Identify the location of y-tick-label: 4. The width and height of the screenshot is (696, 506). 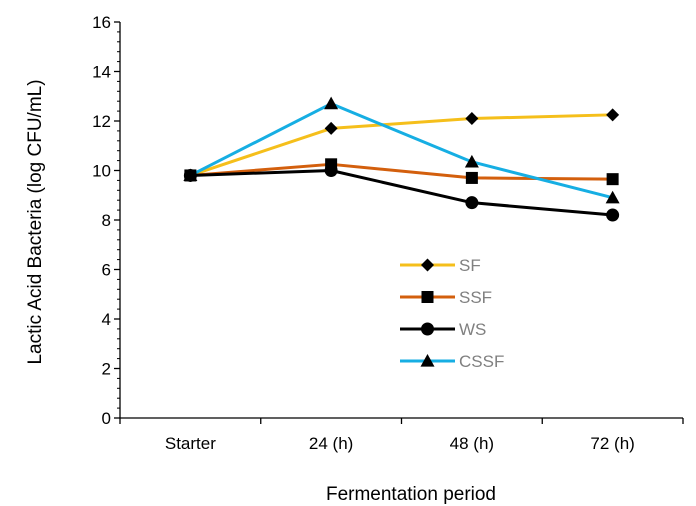
(106, 319).